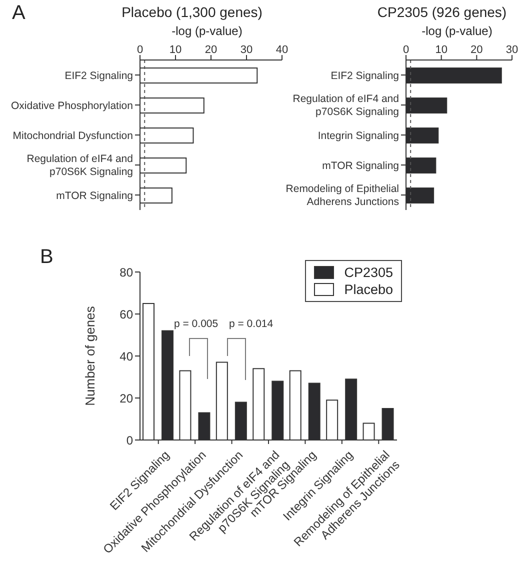  Describe the element at coordinates (192, 12) in the screenshot. I see `chart-title: Placebo (1,300 genes)` at that location.